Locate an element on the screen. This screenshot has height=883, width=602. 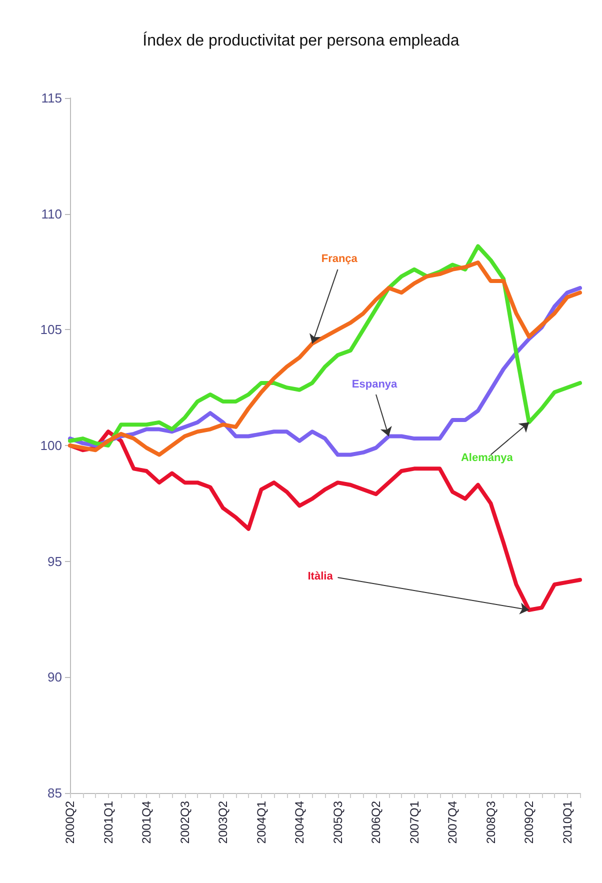
x-tick-label: 2007Q4 is located at coordinates (453, 822).